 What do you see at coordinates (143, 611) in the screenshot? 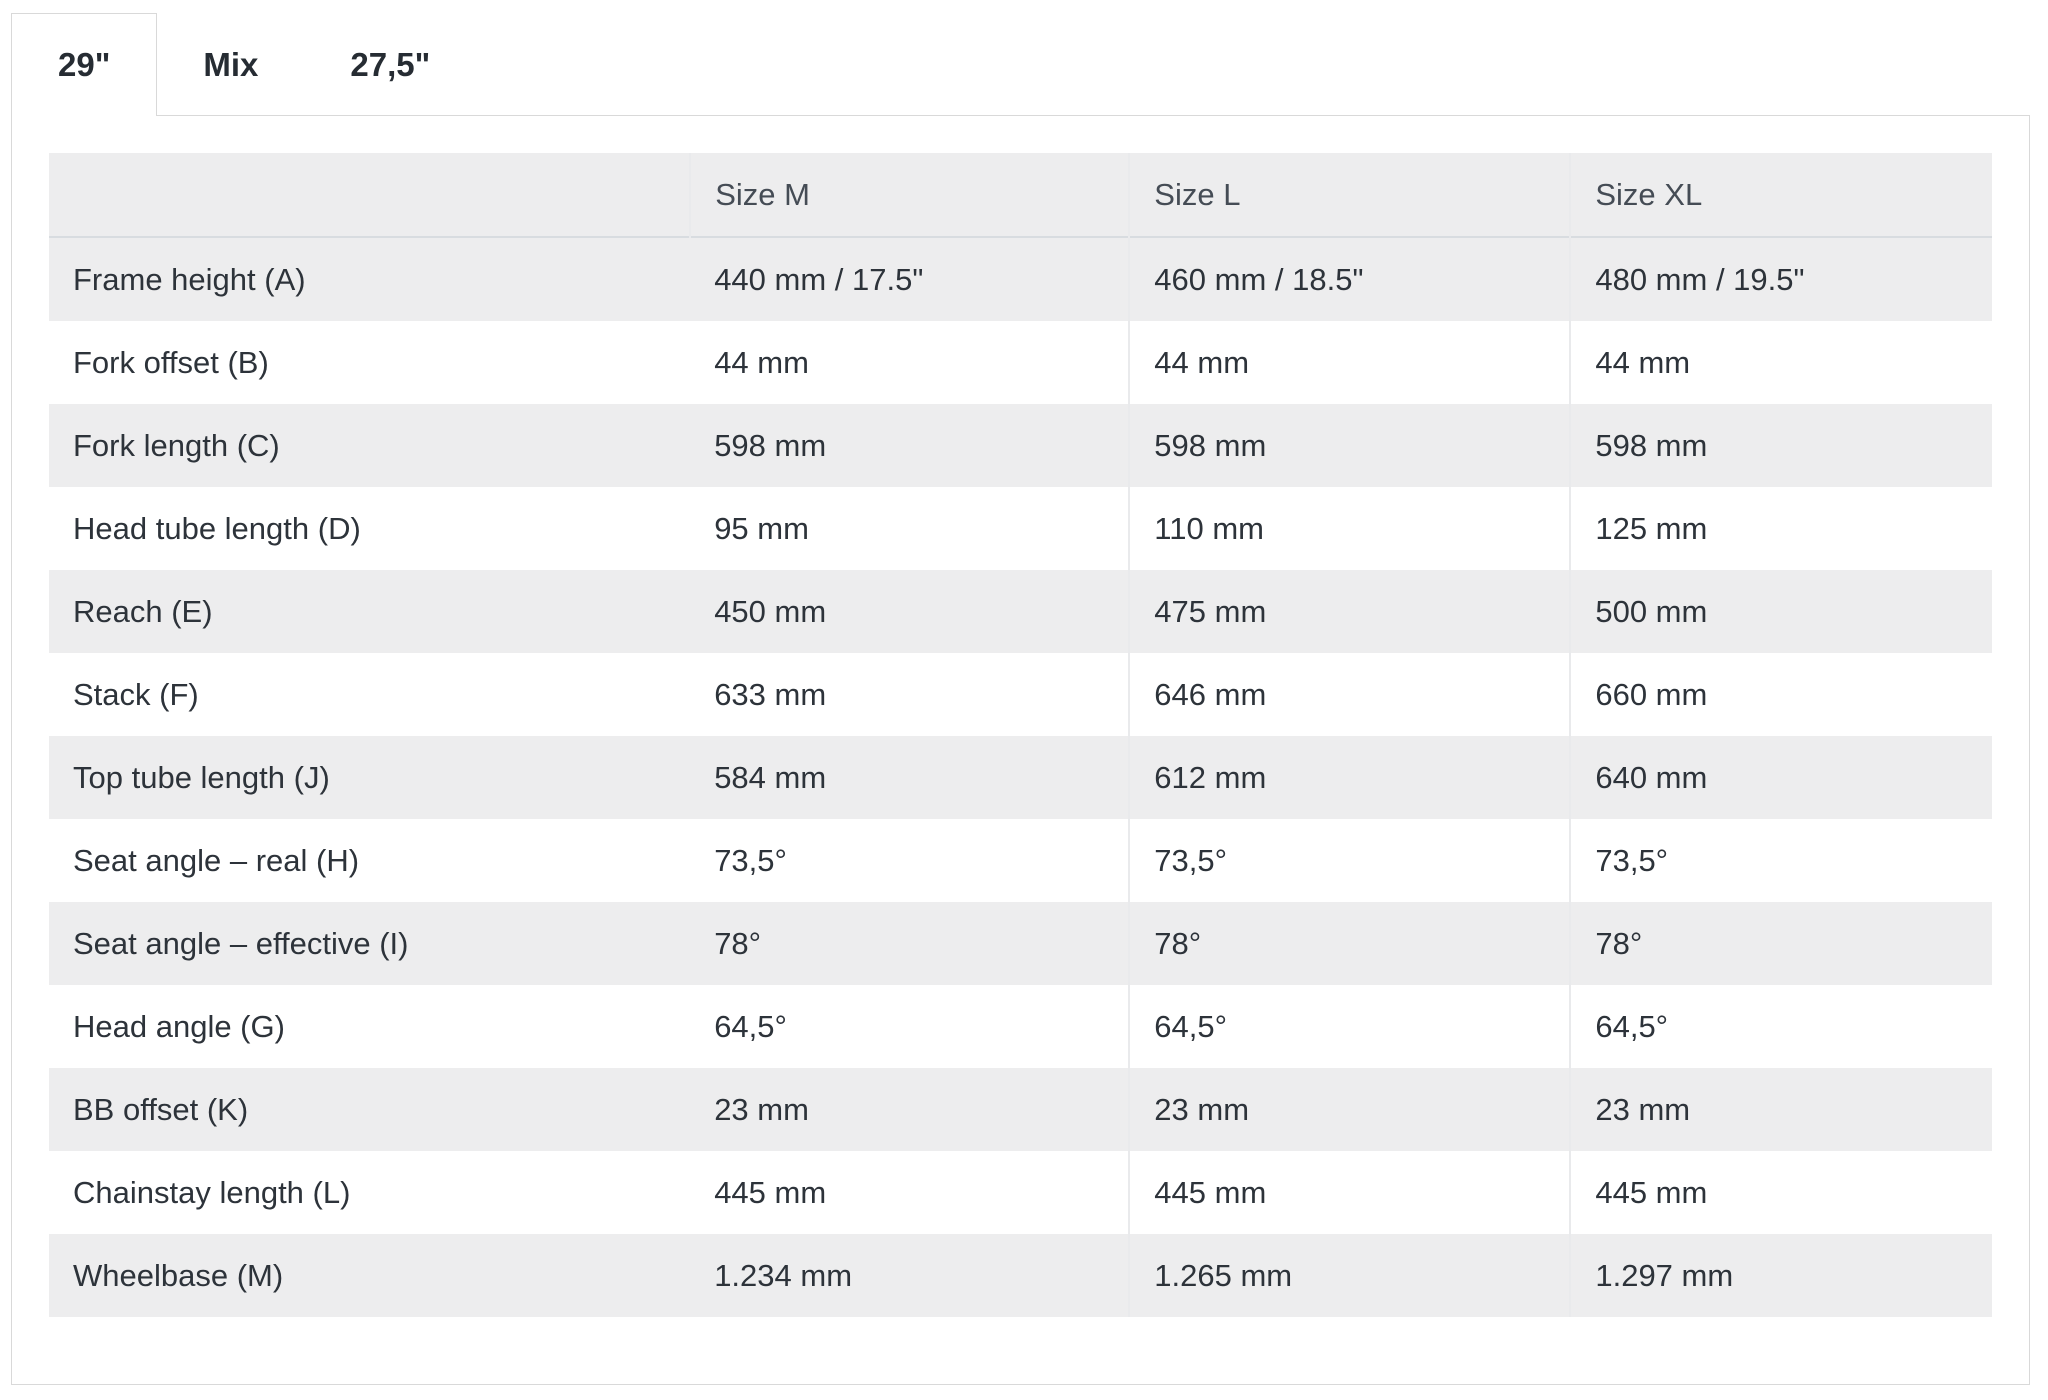
I see `row-label: Reach (E)` at bounding box center [143, 611].